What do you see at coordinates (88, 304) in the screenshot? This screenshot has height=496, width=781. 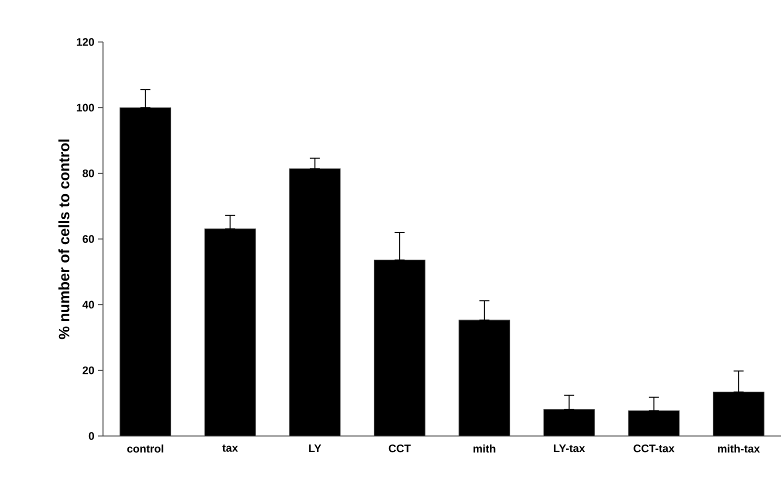 I see `y-tick-label: 40` at bounding box center [88, 304].